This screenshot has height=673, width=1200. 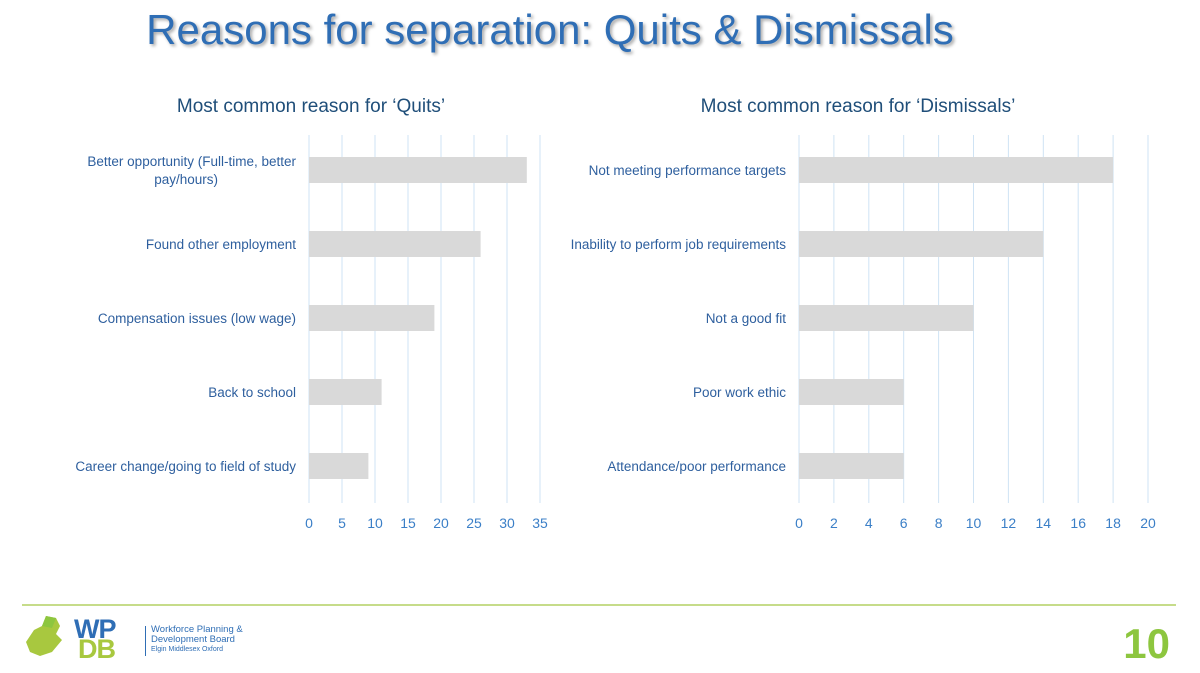 I want to click on quits-chart-title: Most common reason for ‘Quits’, so click(x=311, y=106).